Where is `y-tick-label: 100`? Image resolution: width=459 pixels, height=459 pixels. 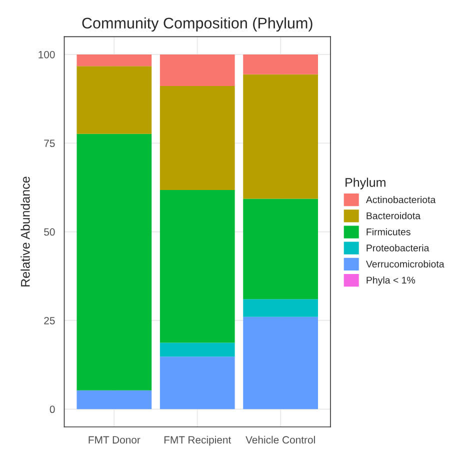
y-tick-label: 100 is located at coordinates (46, 54).